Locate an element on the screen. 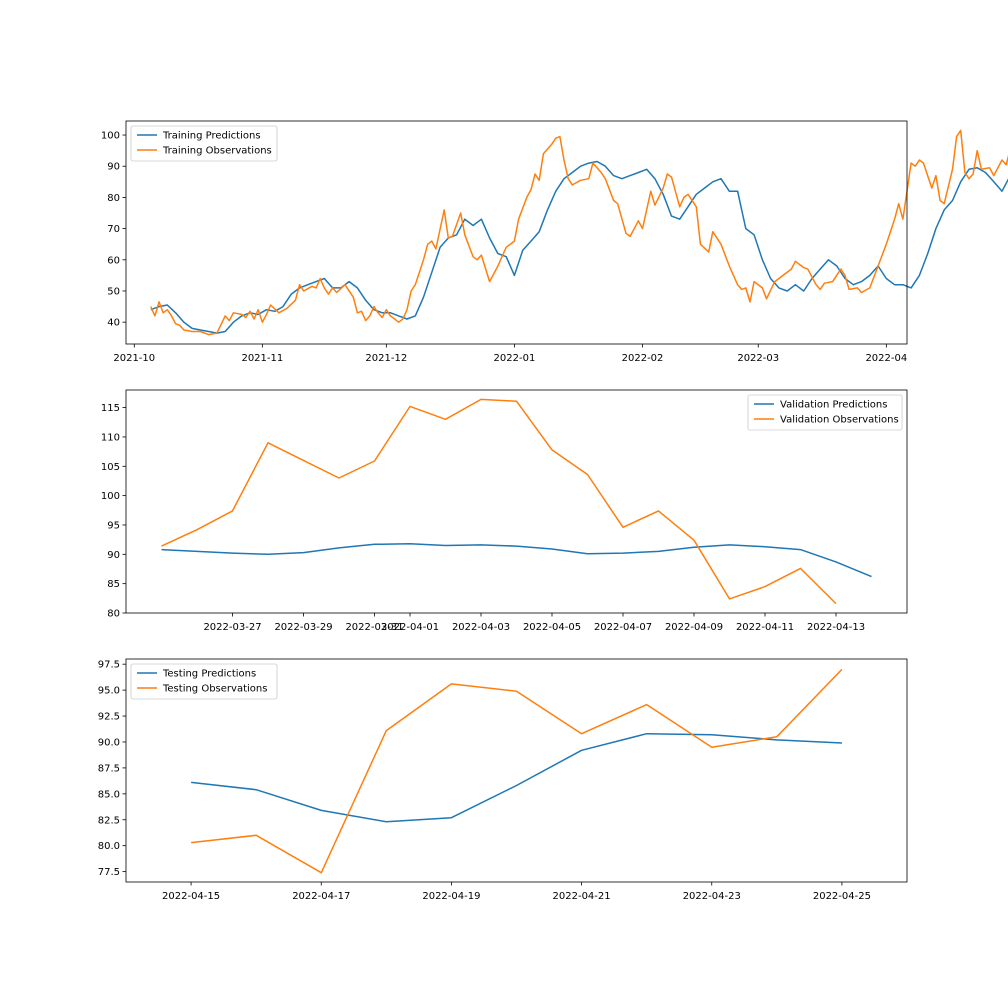 This screenshot has height=1008, width=1008. validation-x-tick-label: 2022-03-31 is located at coordinates (374, 627).